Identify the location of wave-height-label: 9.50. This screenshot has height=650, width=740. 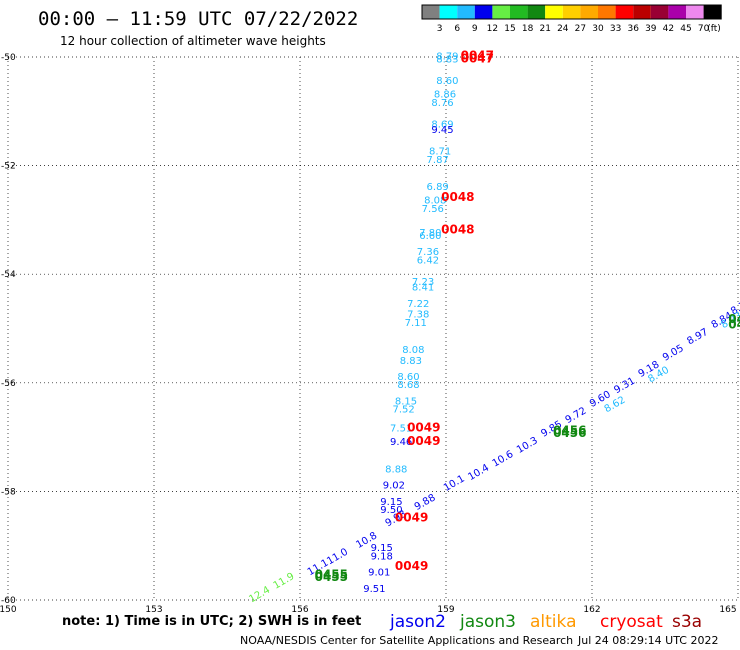
(391, 510).